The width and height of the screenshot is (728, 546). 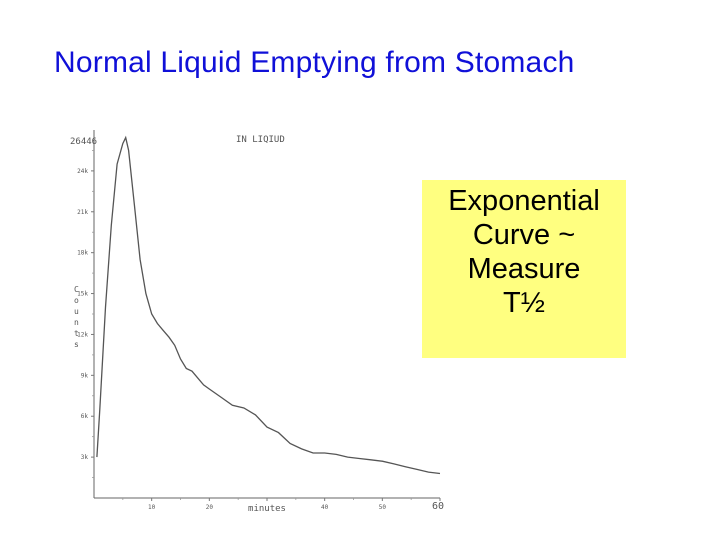 I want to click on y-axis-label-letter: u, so click(x=76, y=311).